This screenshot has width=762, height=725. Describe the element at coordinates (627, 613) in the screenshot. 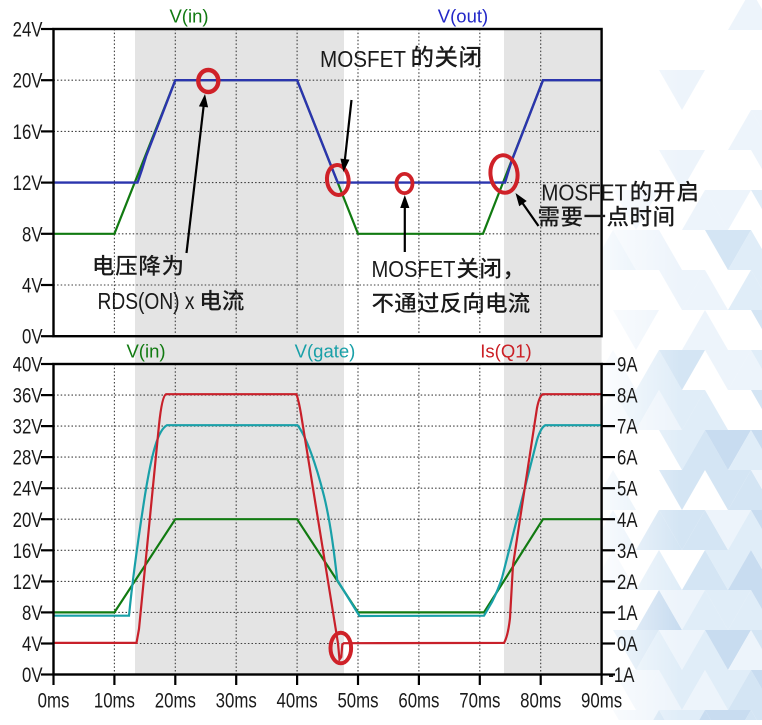

I see `svg-text: 1A` at that location.